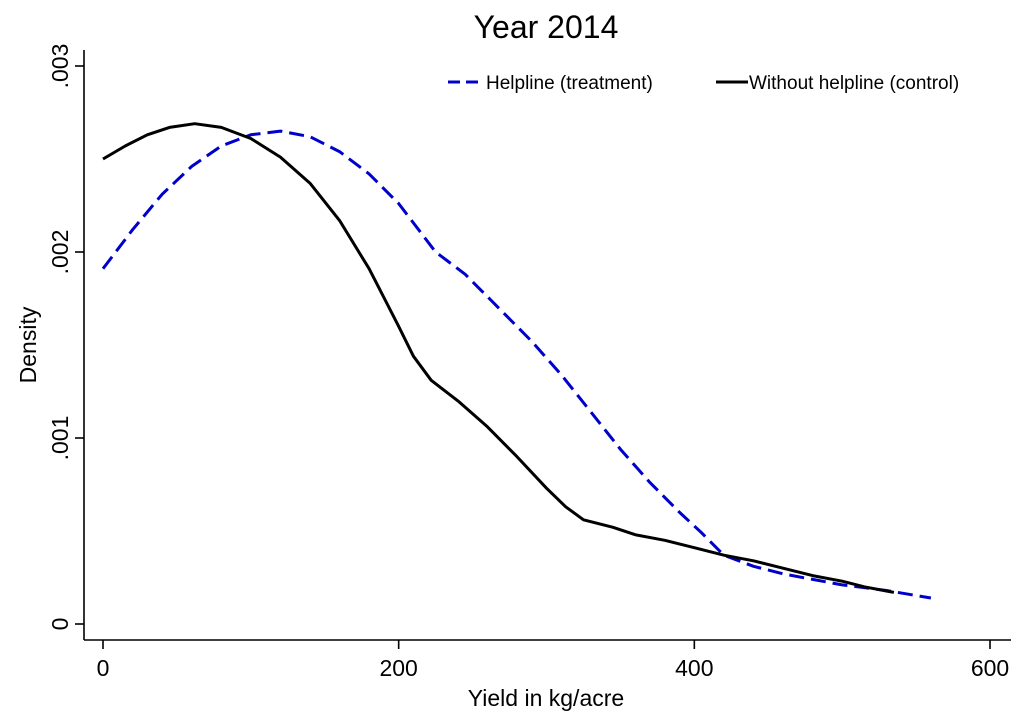  I want to click on x-tick-label: 400, so click(694, 668).